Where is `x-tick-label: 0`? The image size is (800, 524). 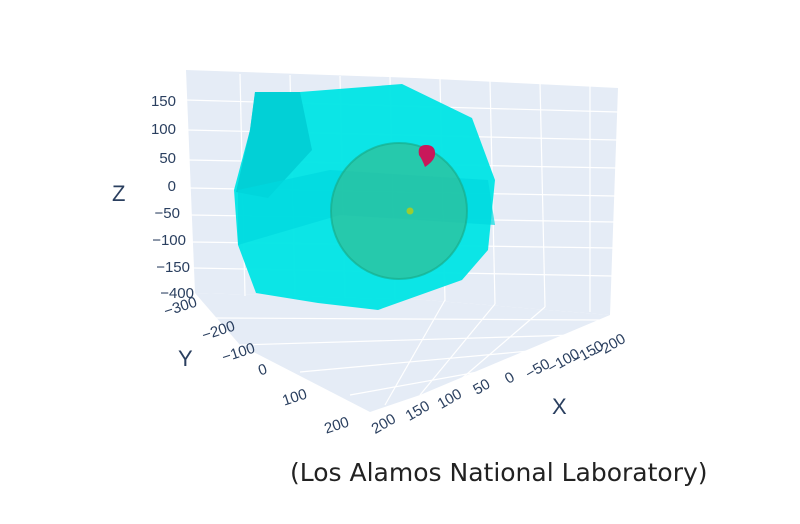 x-tick-label: 0 is located at coordinates (510, 378).